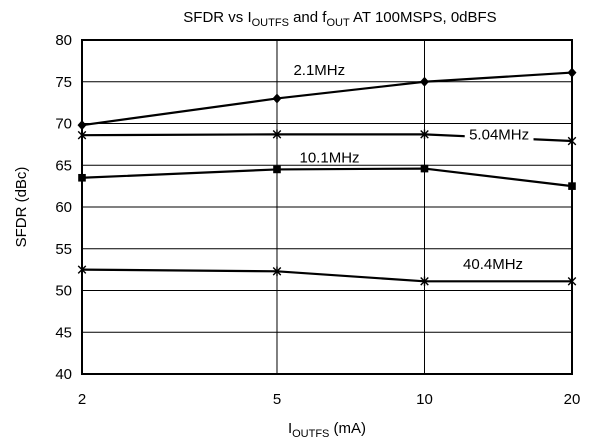  I want to click on series-5.04MHz: 5.04MHz, so click(327, 135).